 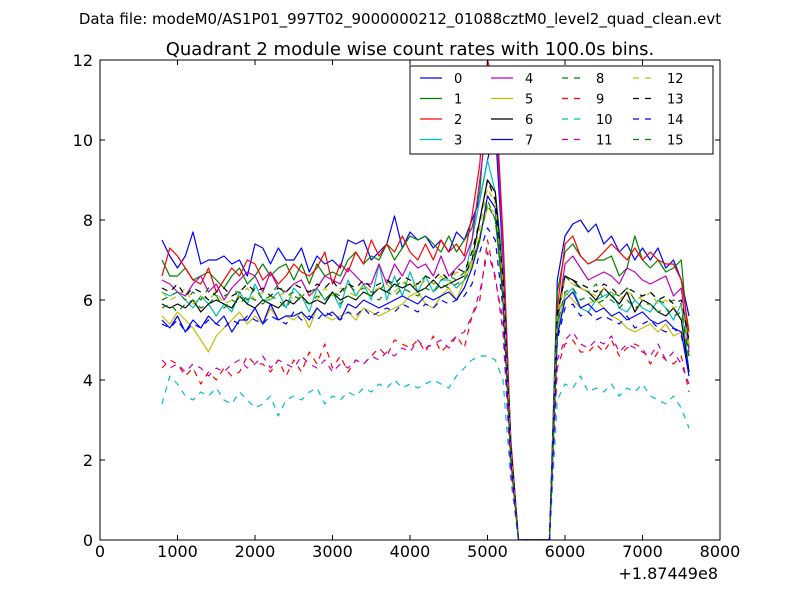 What do you see at coordinates (720, 551) in the screenshot?
I see `x-tick-label: 8000` at bounding box center [720, 551].